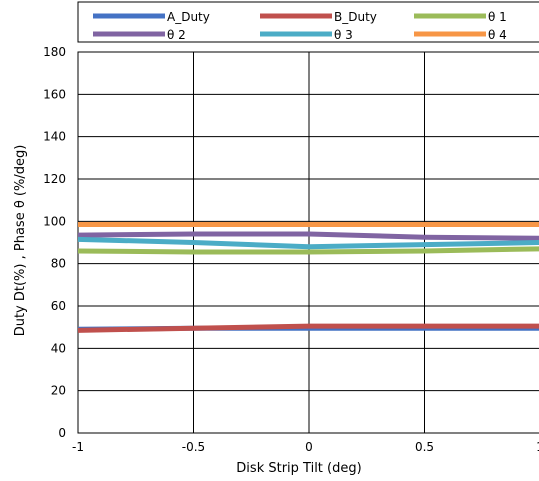  What do you see at coordinates (58, 391) in the screenshot?
I see `y-tick-label: 20` at bounding box center [58, 391].